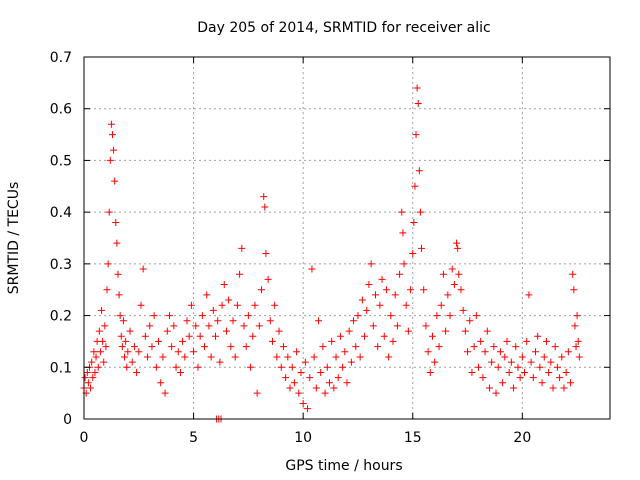 Image resolution: width=640 pixels, height=480 pixels. I want to click on y-tick-label: 0, so click(67, 420).